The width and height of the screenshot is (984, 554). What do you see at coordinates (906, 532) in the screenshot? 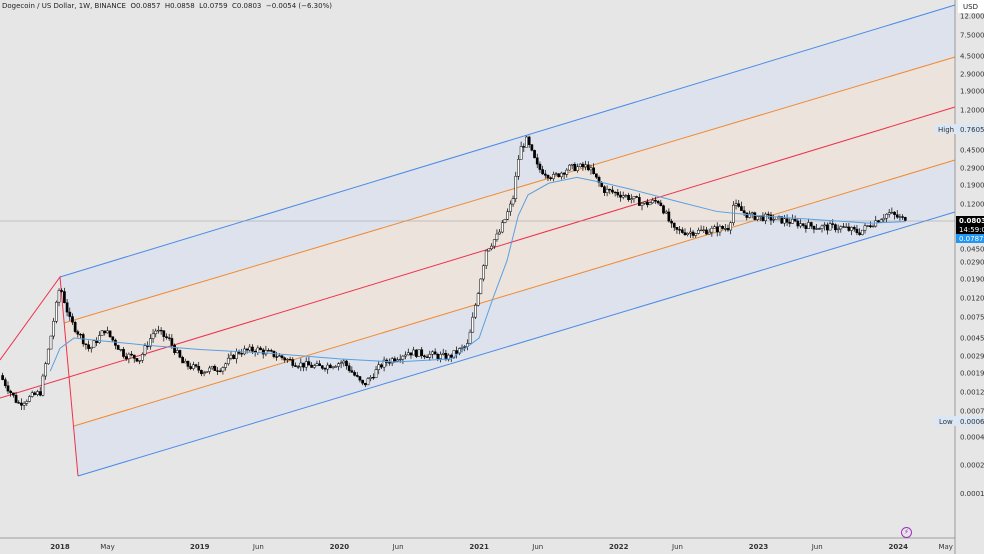
I see `lightning-icon: ⚡` at bounding box center [906, 532].